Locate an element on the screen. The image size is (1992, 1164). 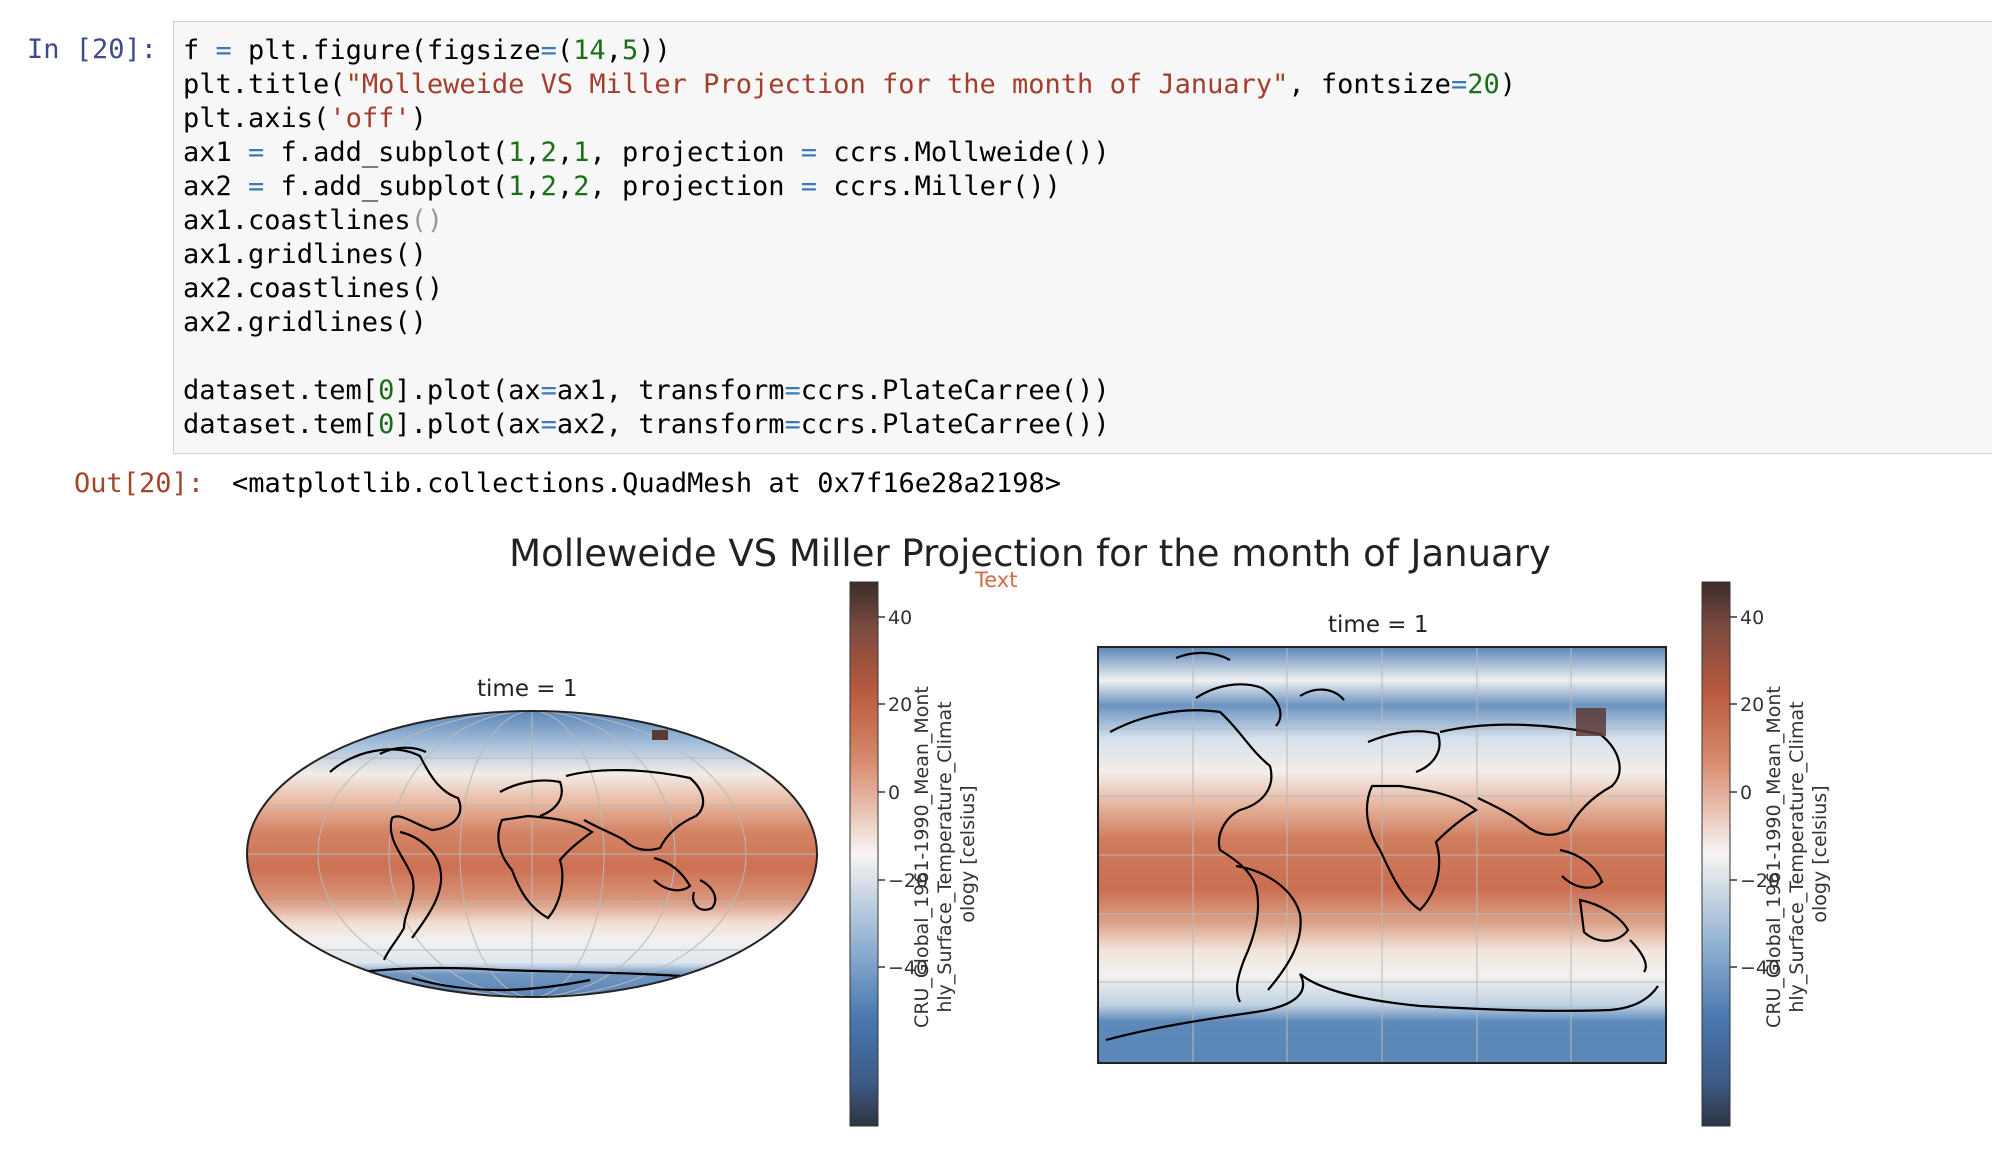
text-annotation: Text is located at coordinates (996, 580).